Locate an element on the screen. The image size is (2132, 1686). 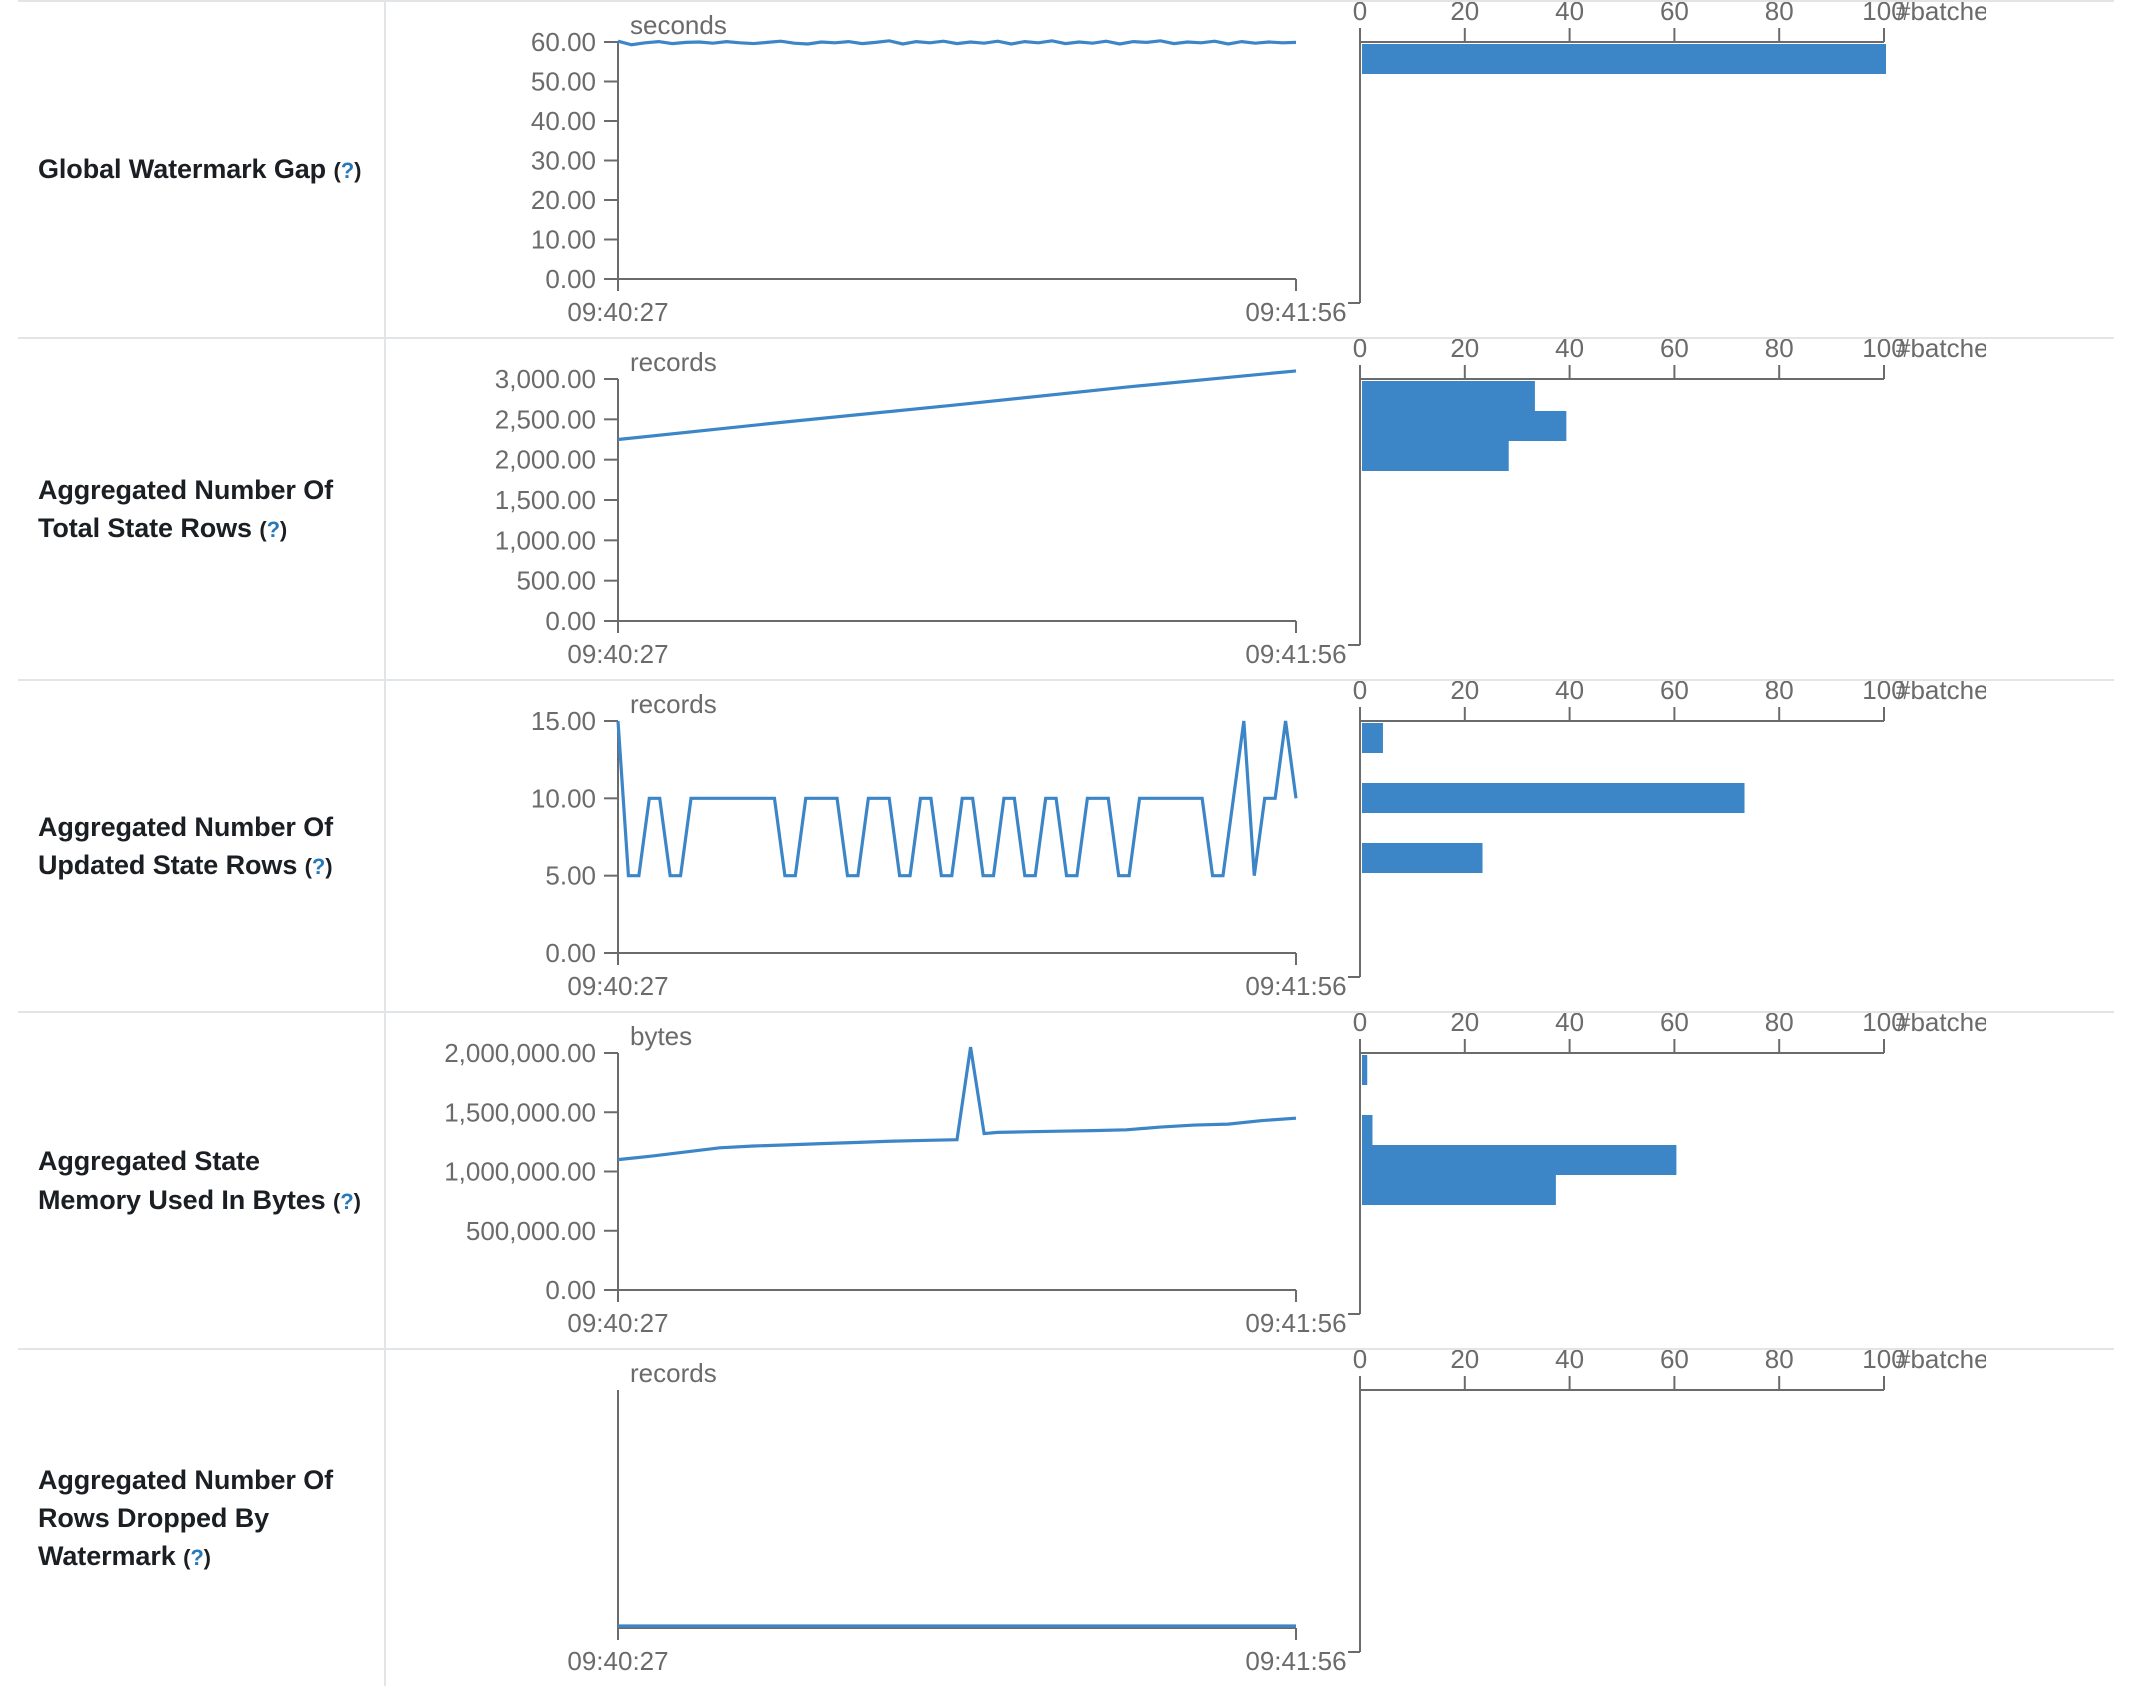
y-tick-label: 3,000.00 is located at coordinates (545, 379).